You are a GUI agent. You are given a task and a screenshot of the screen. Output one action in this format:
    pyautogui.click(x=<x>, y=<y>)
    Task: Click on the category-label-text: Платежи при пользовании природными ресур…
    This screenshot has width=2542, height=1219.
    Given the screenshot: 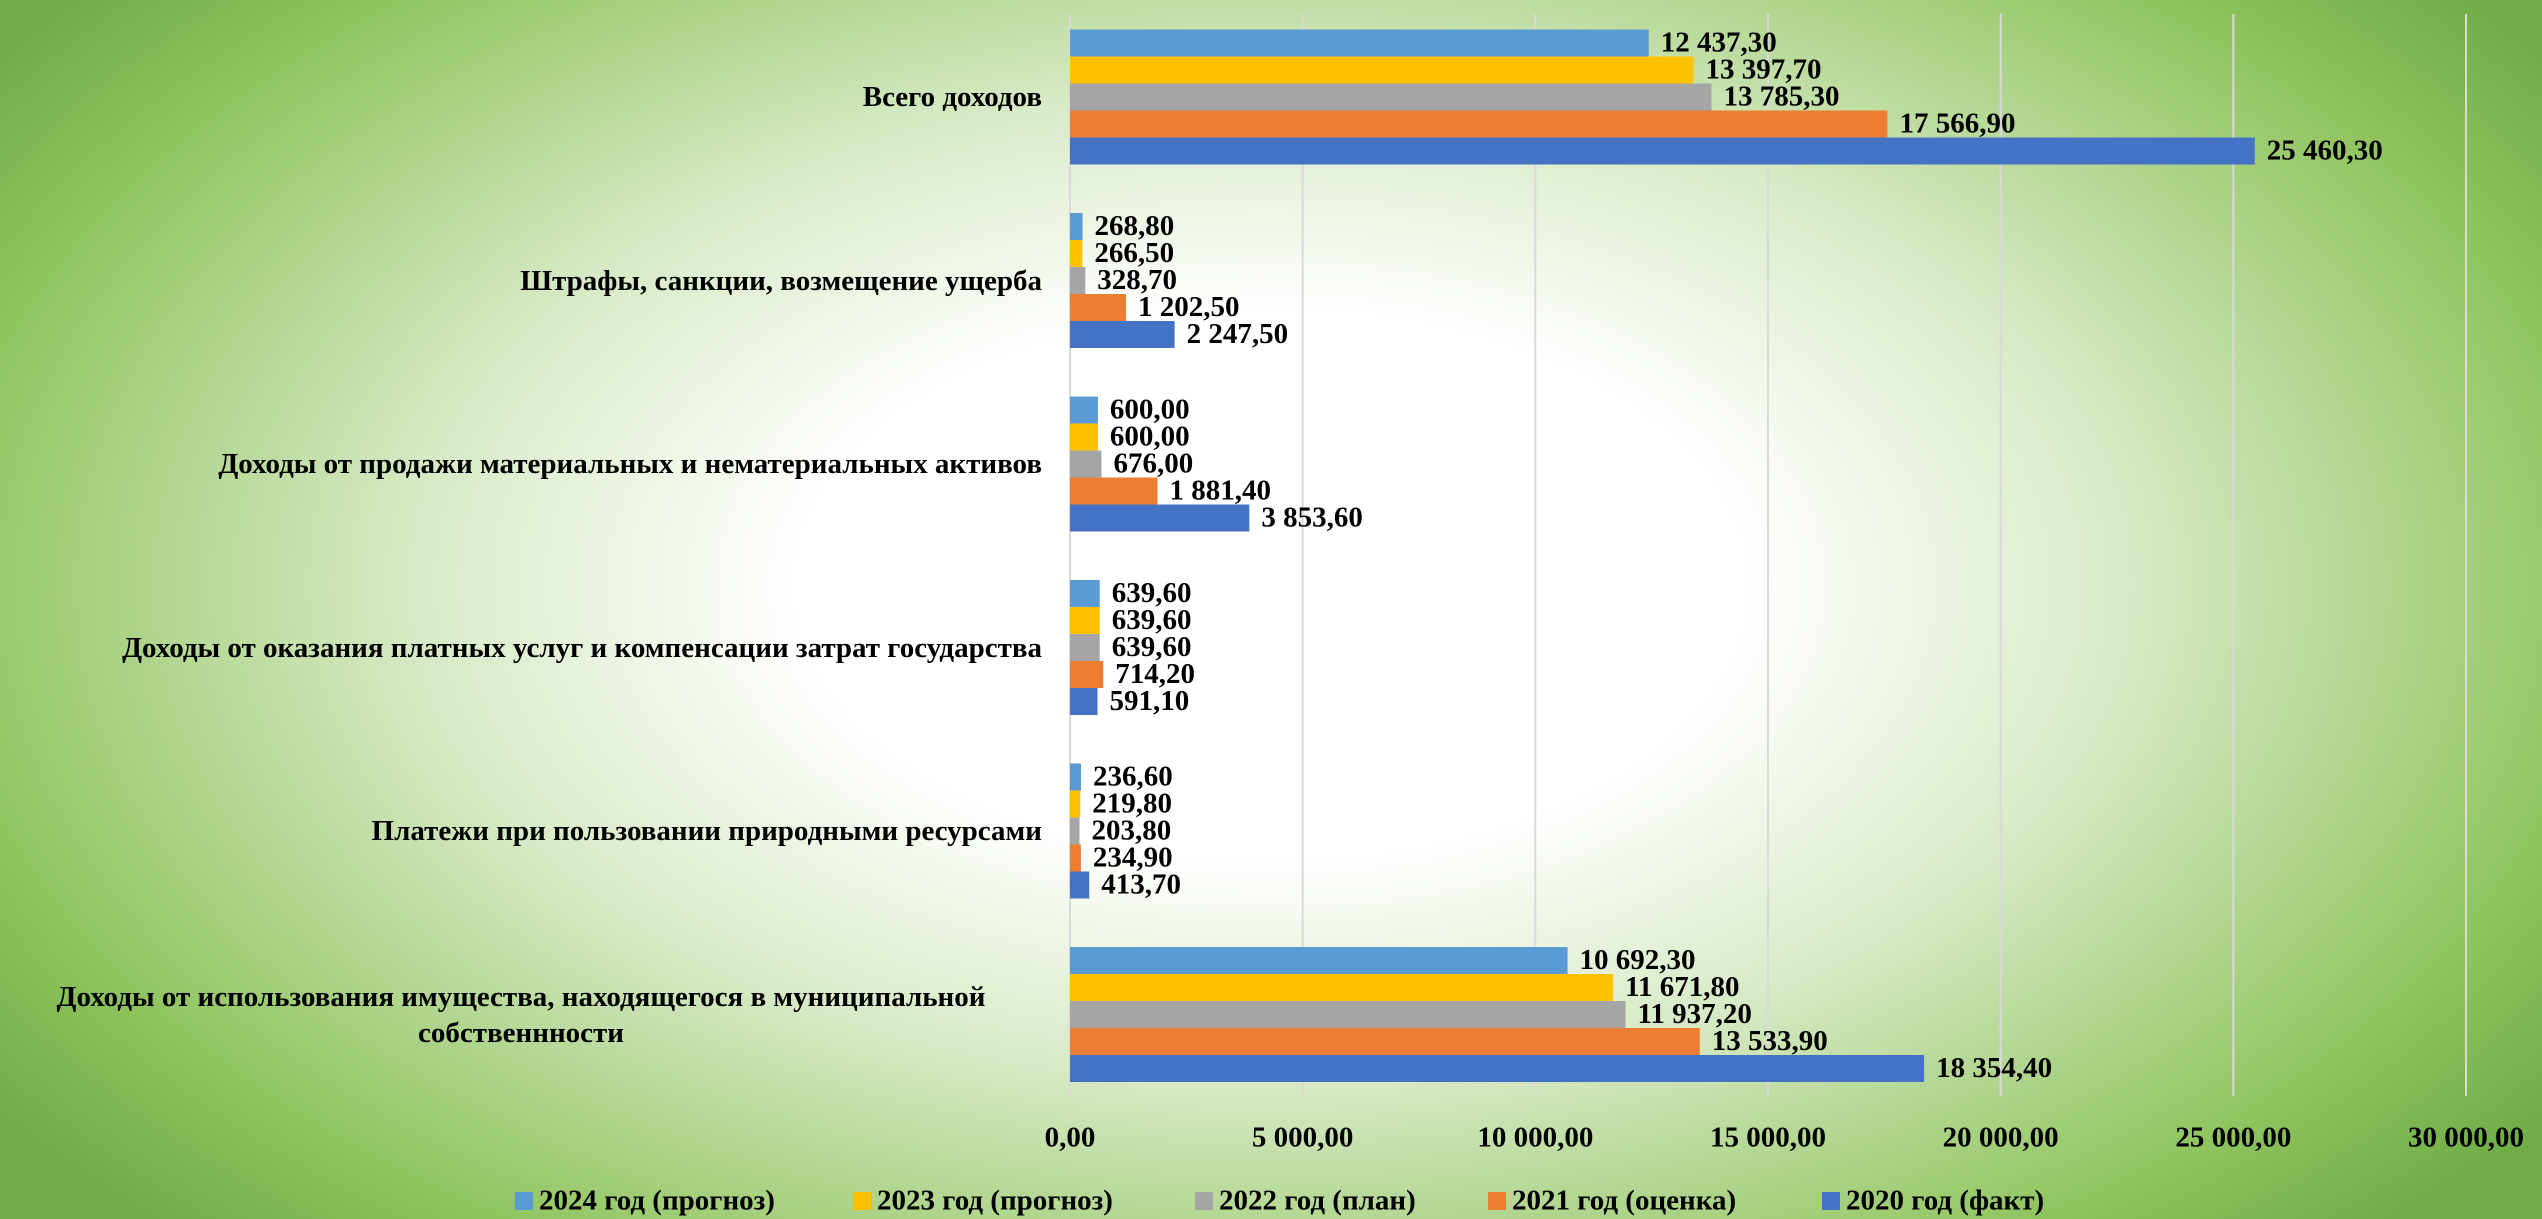 What is the action you would take?
    pyautogui.click(x=706, y=831)
    